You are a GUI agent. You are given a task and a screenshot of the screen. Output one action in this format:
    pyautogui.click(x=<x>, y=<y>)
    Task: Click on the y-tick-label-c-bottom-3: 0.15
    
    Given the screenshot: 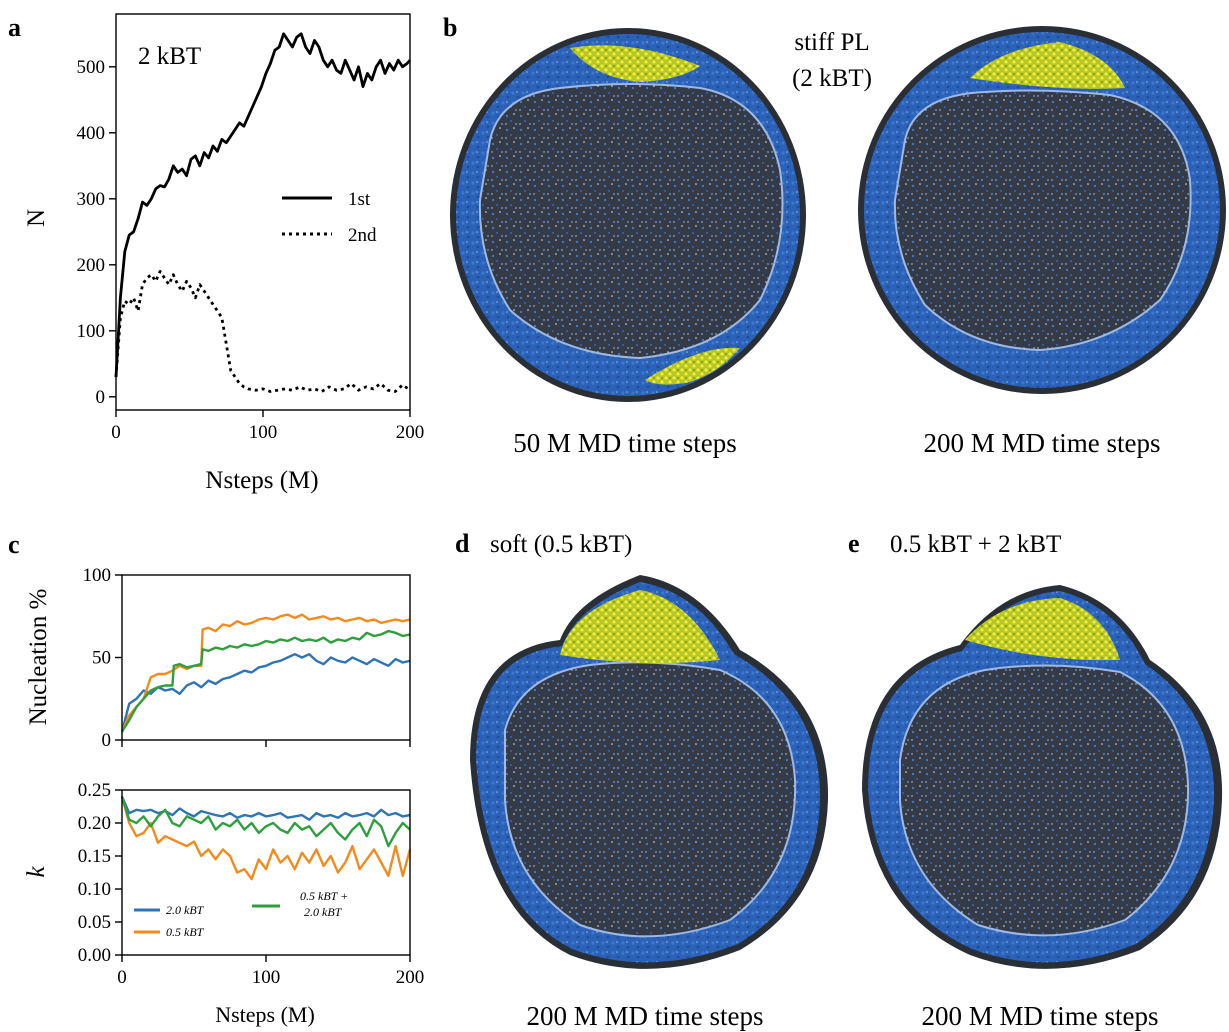 What is the action you would take?
    pyautogui.click(x=94, y=856)
    